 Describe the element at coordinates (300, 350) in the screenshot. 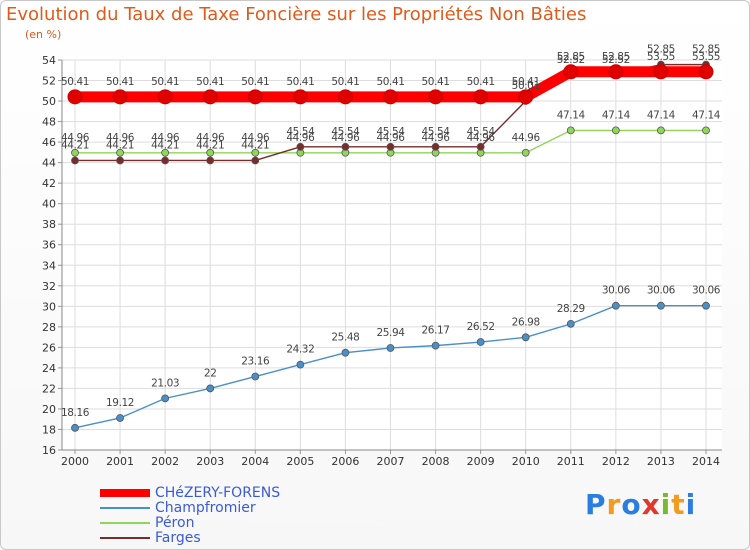

I see `data-label: 24.32` at that location.